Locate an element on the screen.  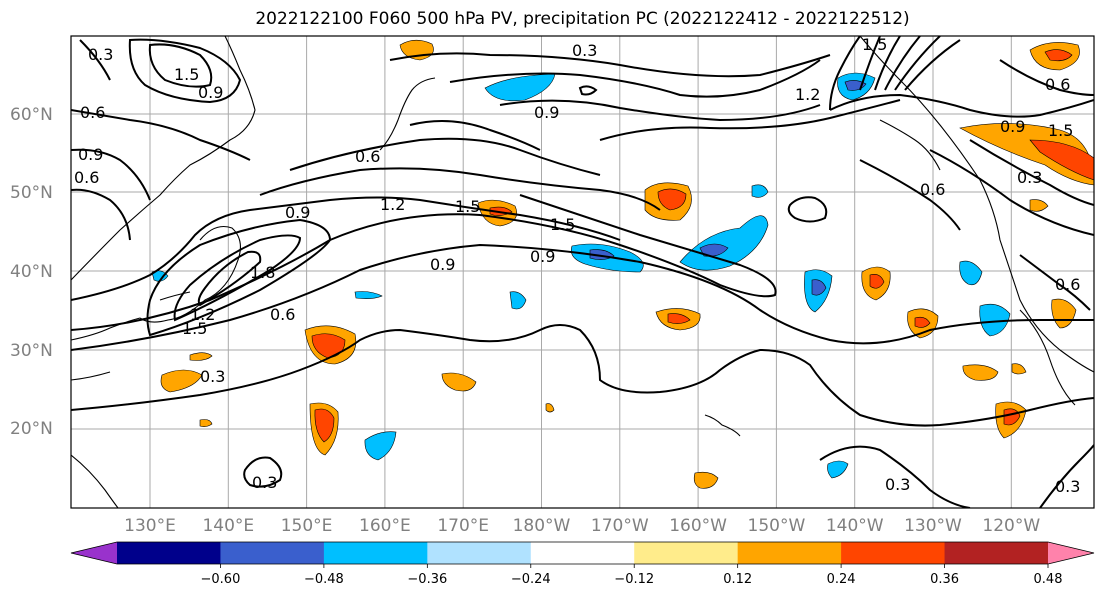
lon-label: 120°W is located at coordinates (1011, 526).